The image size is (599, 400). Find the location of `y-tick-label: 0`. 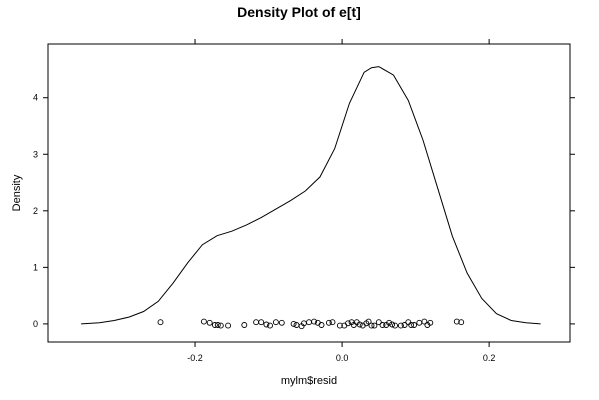

y-tick-label: 0 is located at coordinates (35, 324).